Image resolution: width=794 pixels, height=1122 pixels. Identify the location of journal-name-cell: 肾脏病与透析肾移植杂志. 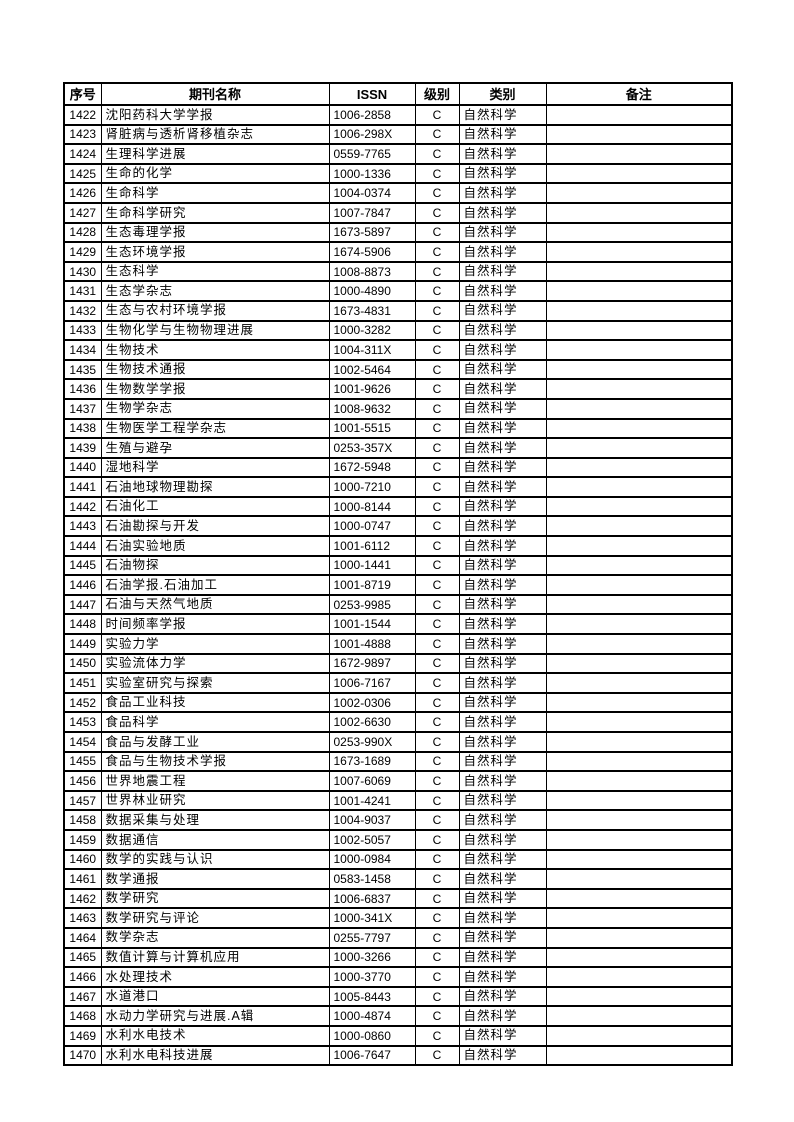
(215, 134).